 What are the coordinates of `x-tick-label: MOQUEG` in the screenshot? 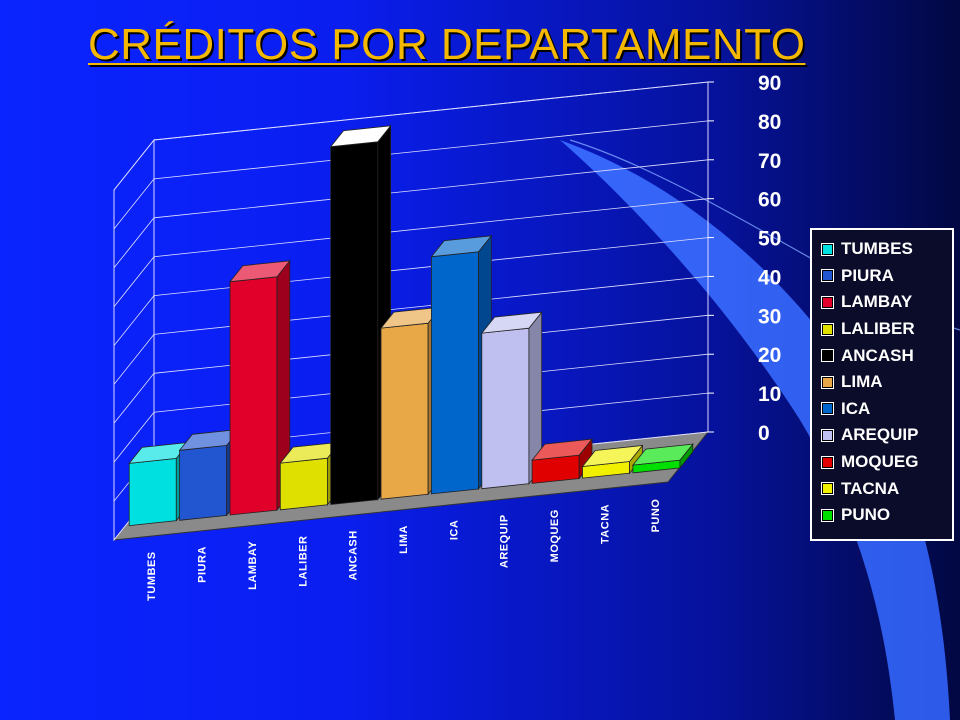 It's located at (555, 535).